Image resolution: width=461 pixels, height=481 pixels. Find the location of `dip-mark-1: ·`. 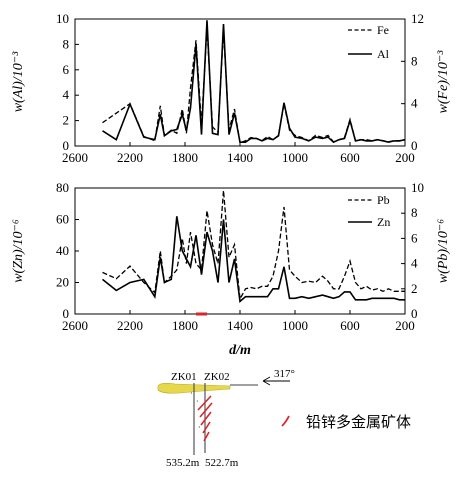

dip-mark-1: · is located at coordinates (191, 393).